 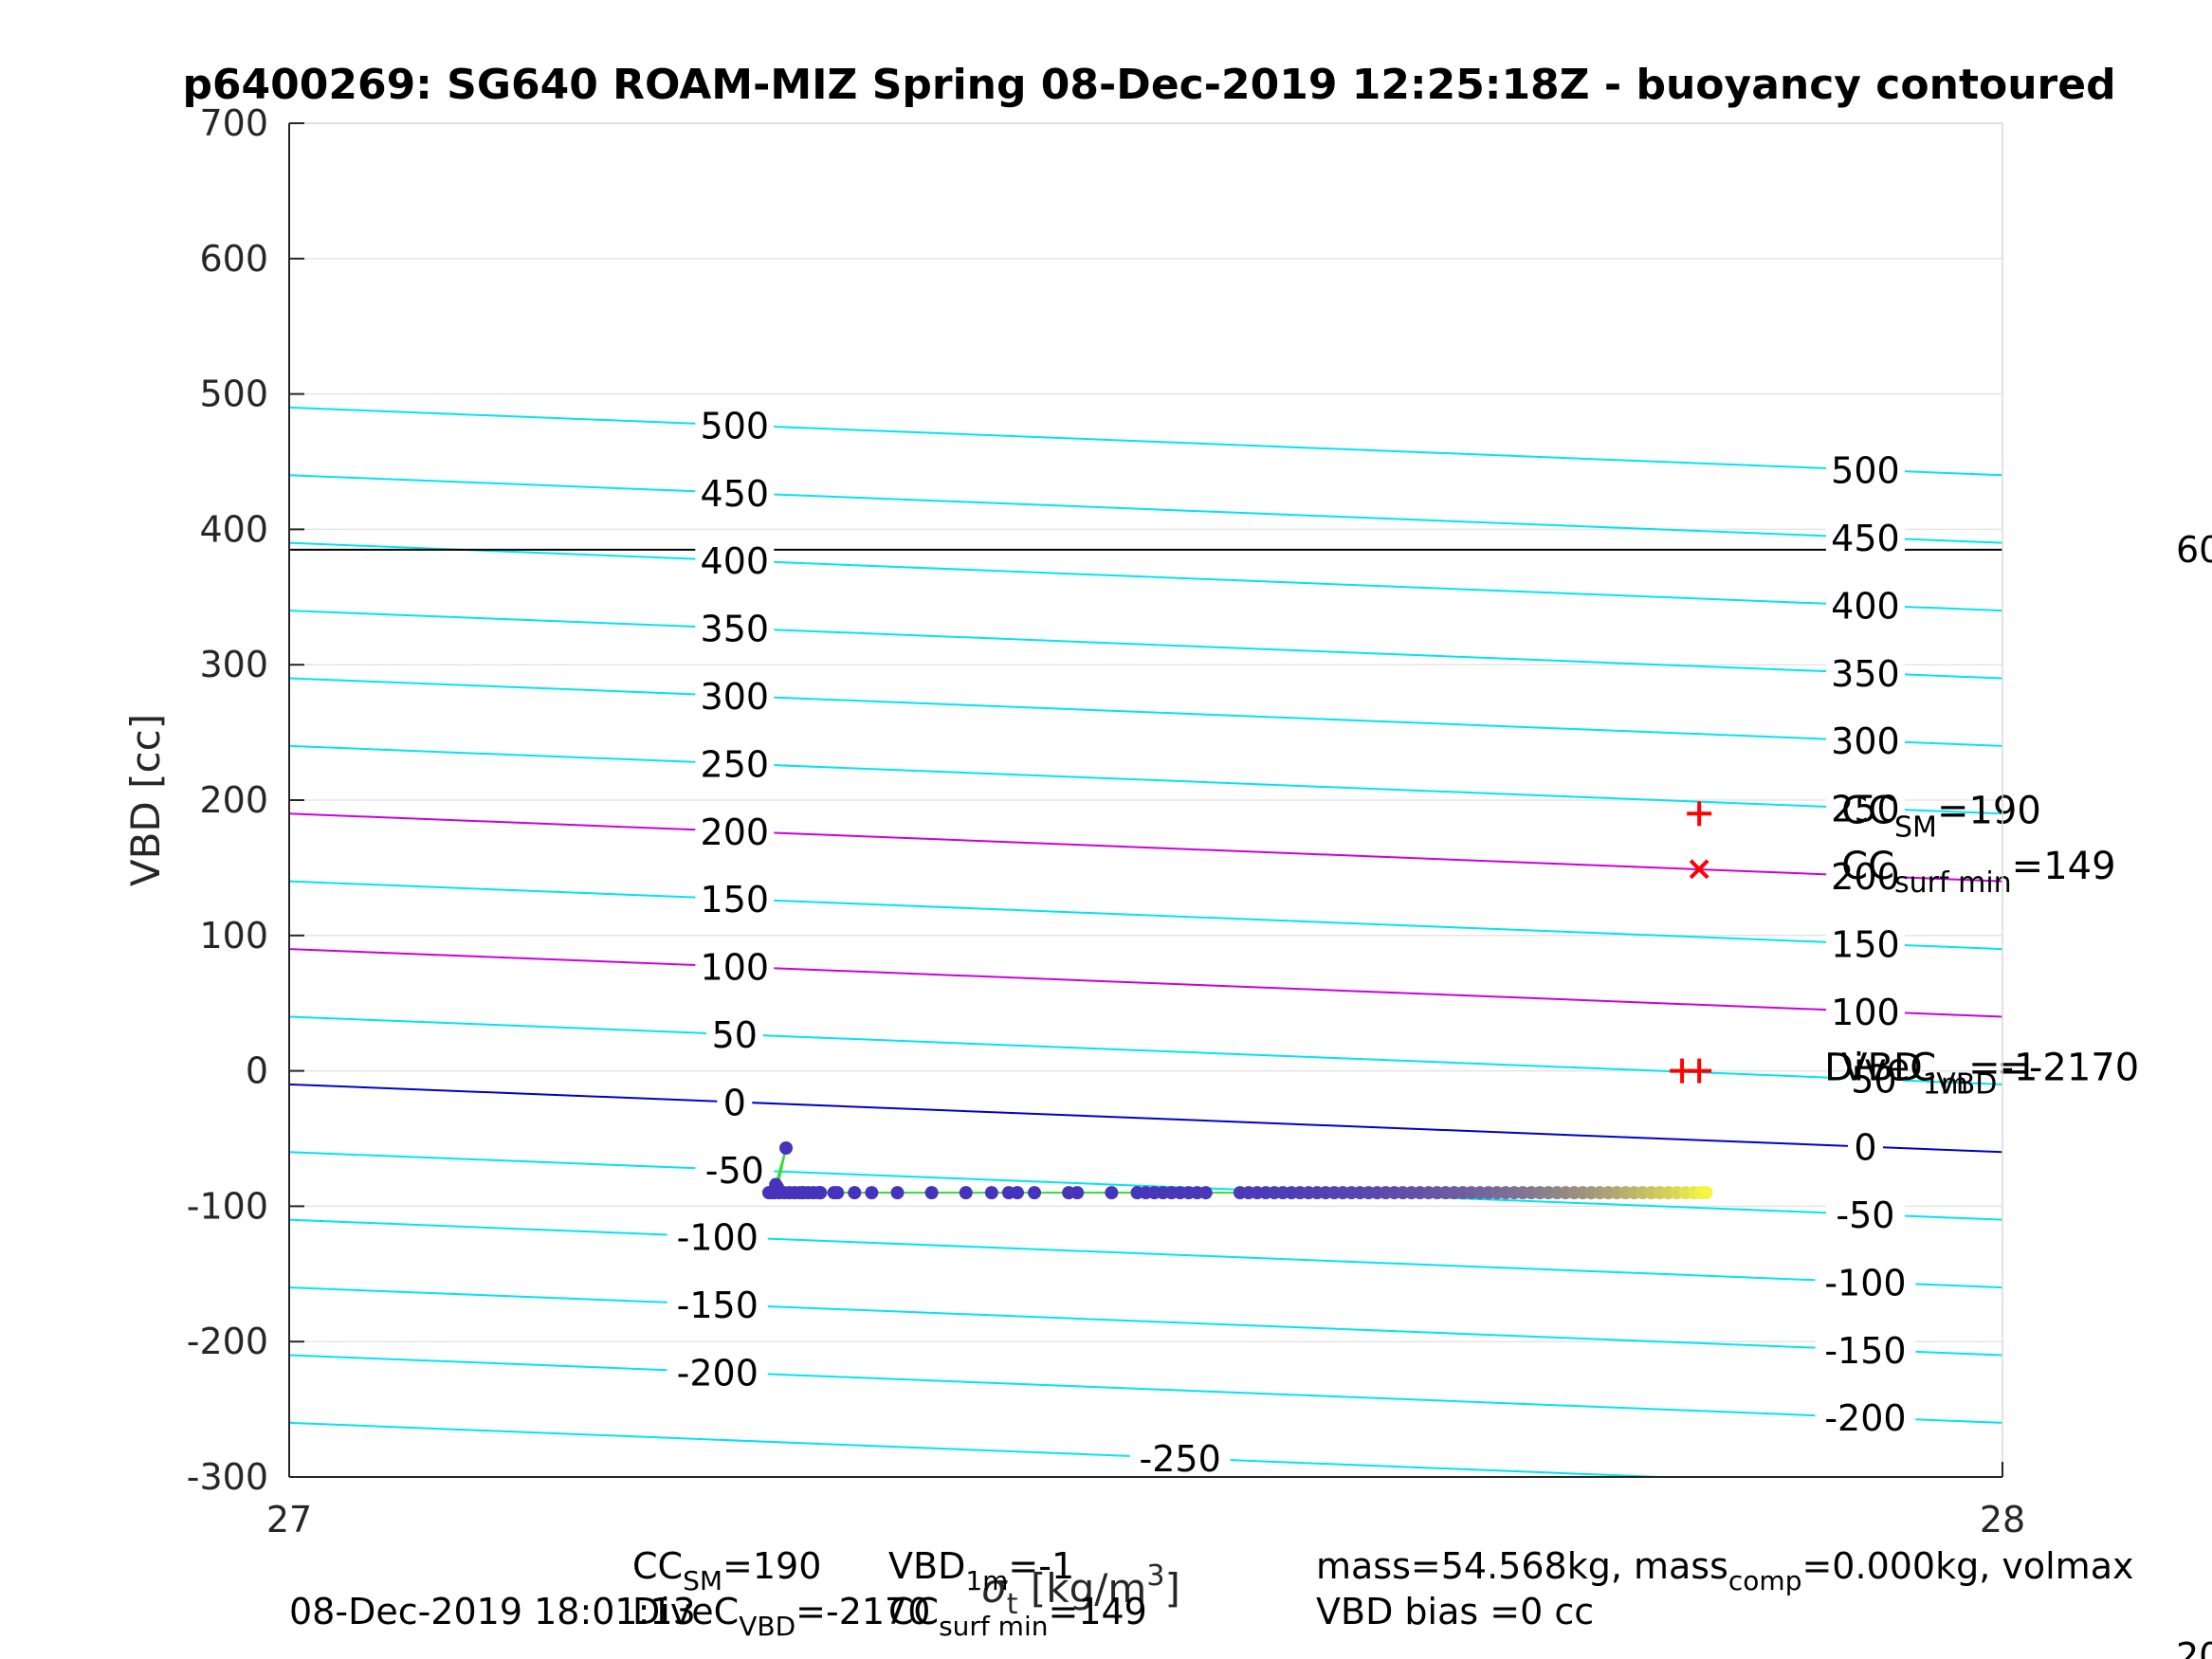 I want to click on contour-label-left-100: 100, so click(x=735, y=968).